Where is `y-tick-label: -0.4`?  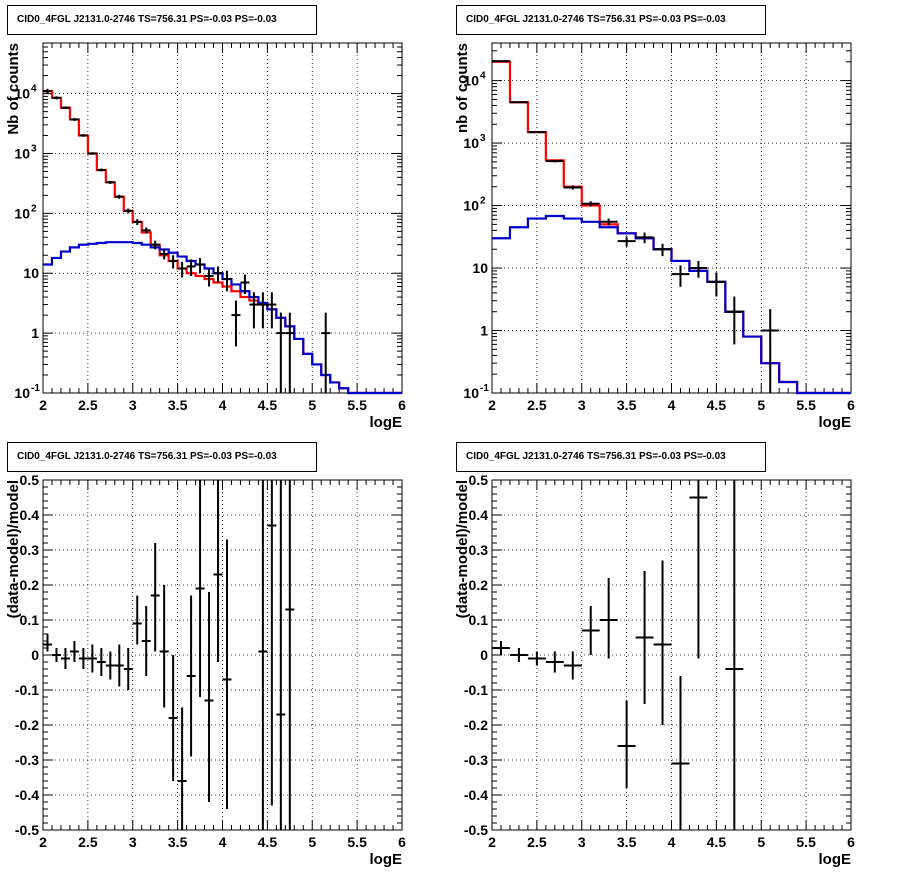
y-tick-label: -0.4 is located at coordinates (476, 795).